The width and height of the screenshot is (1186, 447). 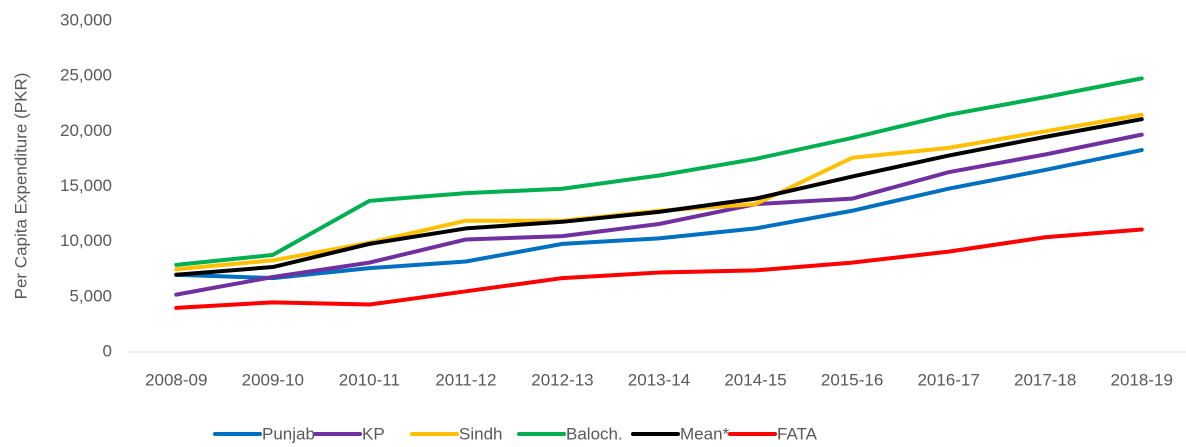 I want to click on legend-label: Mean*, so click(x=705, y=433).